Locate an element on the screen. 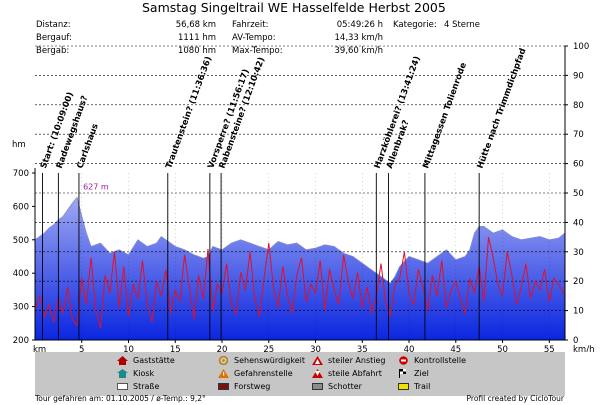 The height and width of the screenshot is (405, 600). y-tick-label: 700 is located at coordinates (21, 174).